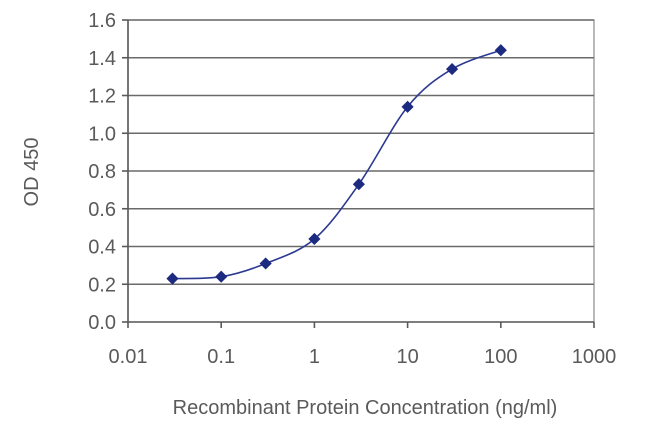 The height and width of the screenshot is (434, 650). What do you see at coordinates (102, 248) in the screenshot?
I see `y-tick-label: 0.4` at bounding box center [102, 248].